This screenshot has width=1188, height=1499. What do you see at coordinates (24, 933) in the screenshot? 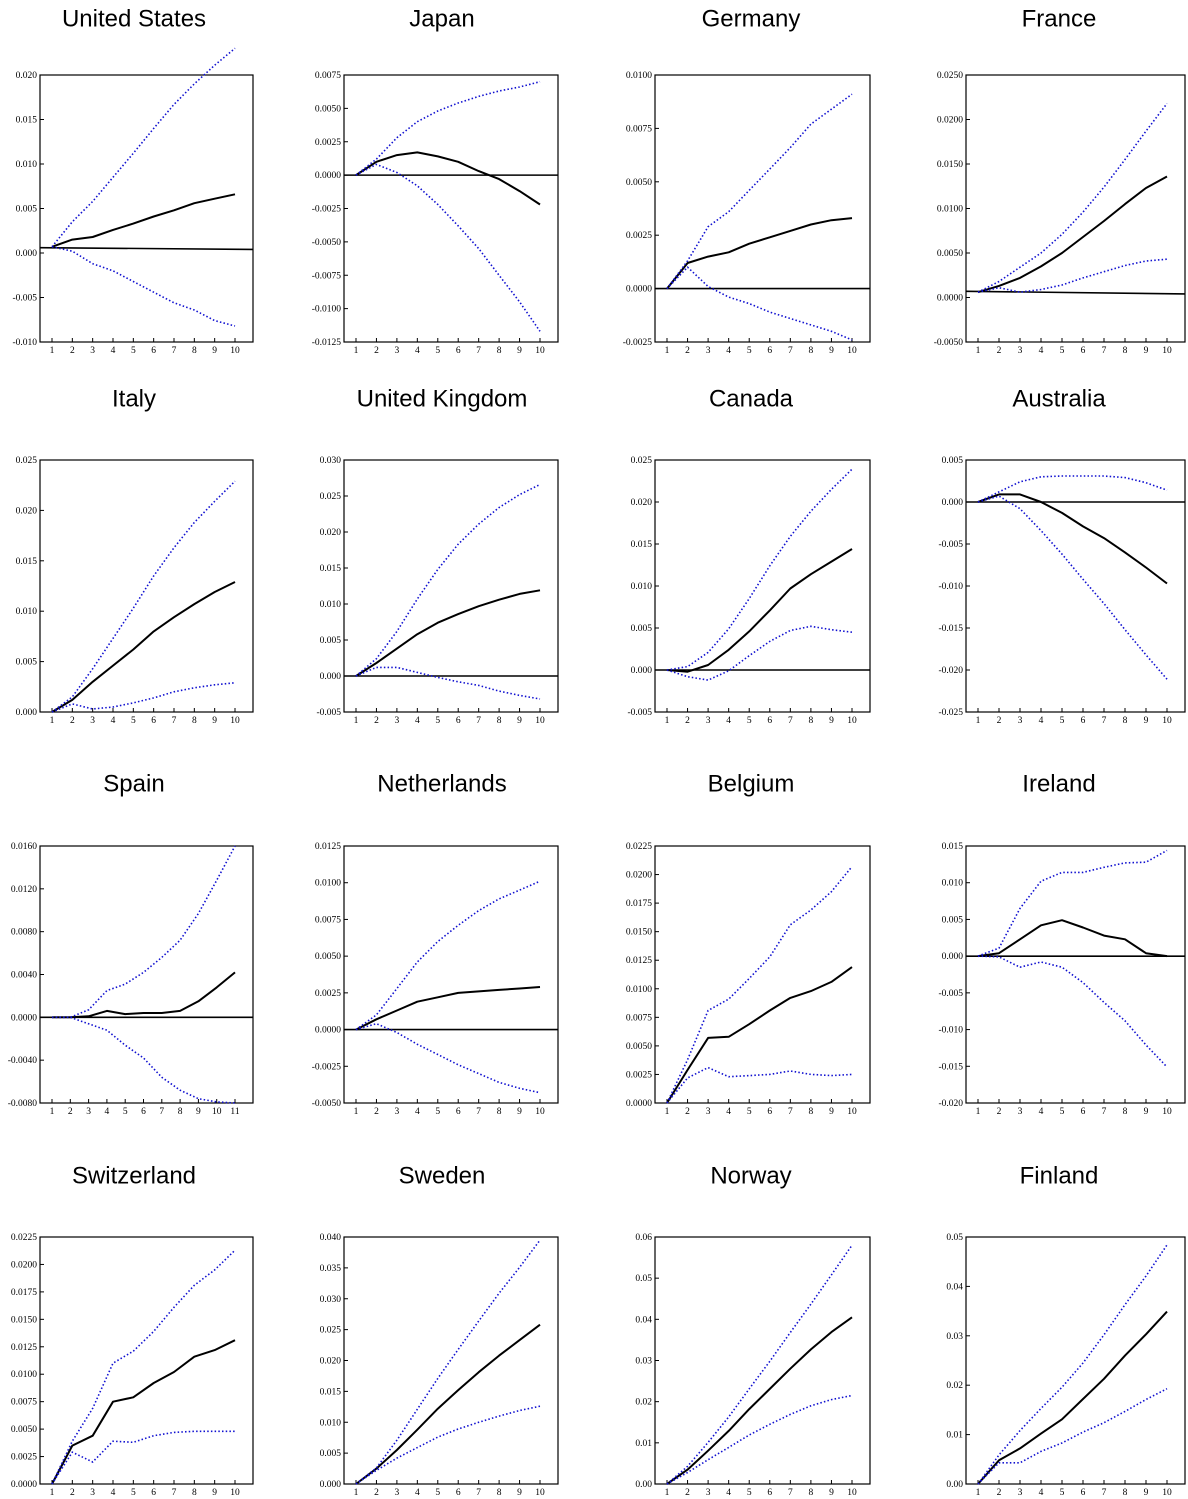
I see `y-tick-label: 0.0080` at bounding box center [24, 933].